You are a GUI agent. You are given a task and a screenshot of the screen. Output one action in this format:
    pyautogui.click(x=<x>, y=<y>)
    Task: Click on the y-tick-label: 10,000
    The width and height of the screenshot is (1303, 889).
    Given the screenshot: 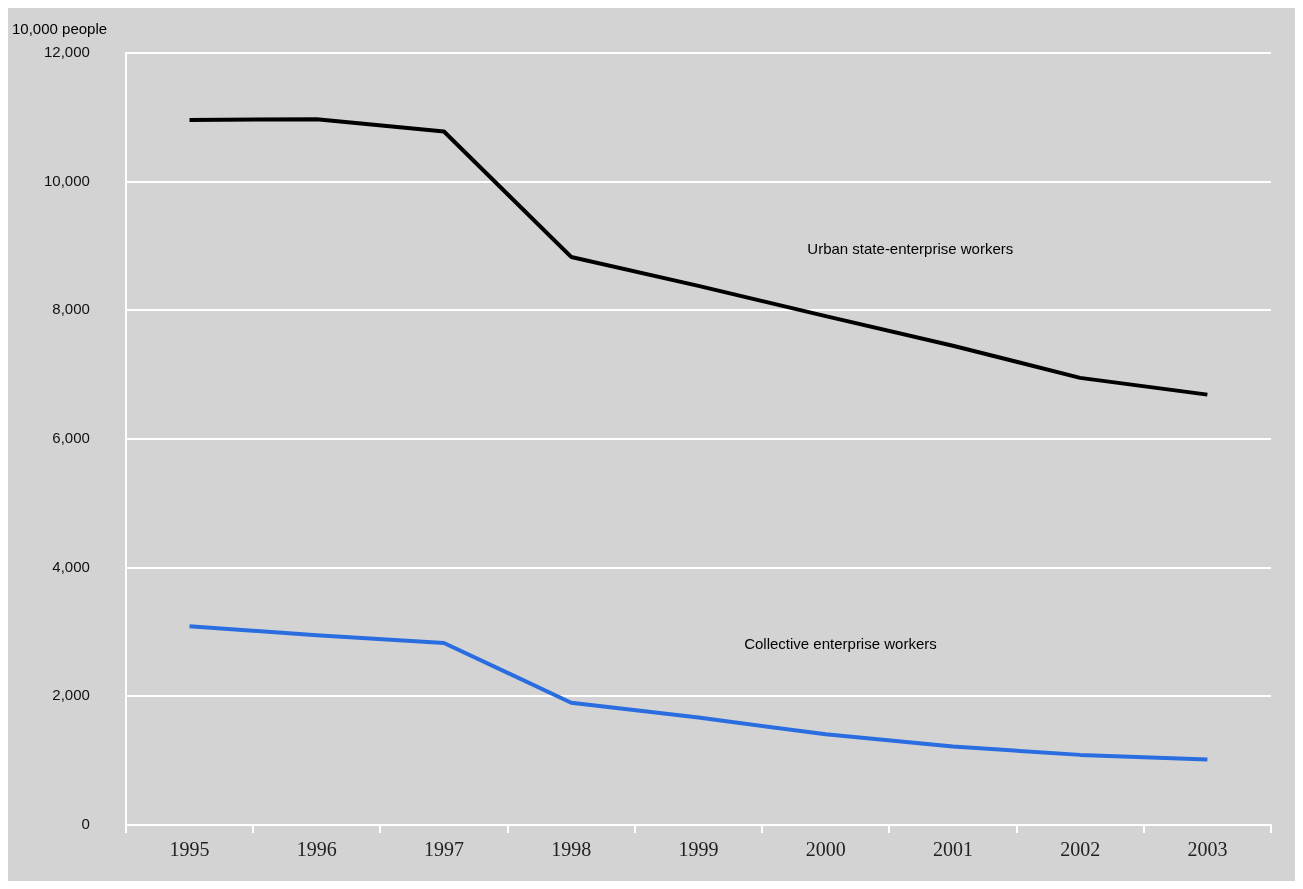 What is the action you would take?
    pyautogui.click(x=66, y=180)
    